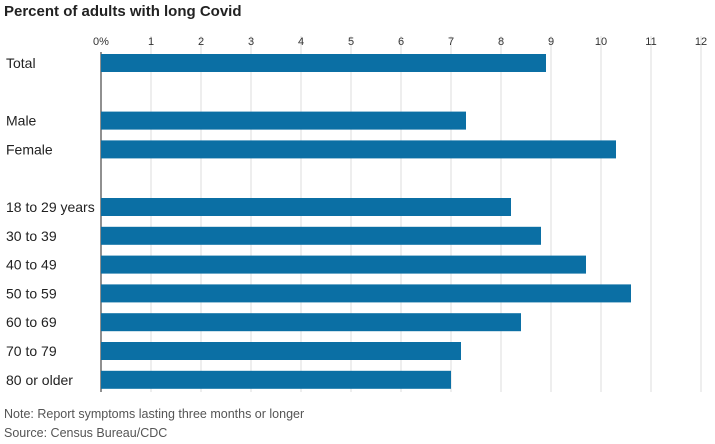 This screenshot has width=715, height=444. What do you see at coordinates (701, 42) in the screenshot?
I see `x-tick-label: 12` at bounding box center [701, 42].